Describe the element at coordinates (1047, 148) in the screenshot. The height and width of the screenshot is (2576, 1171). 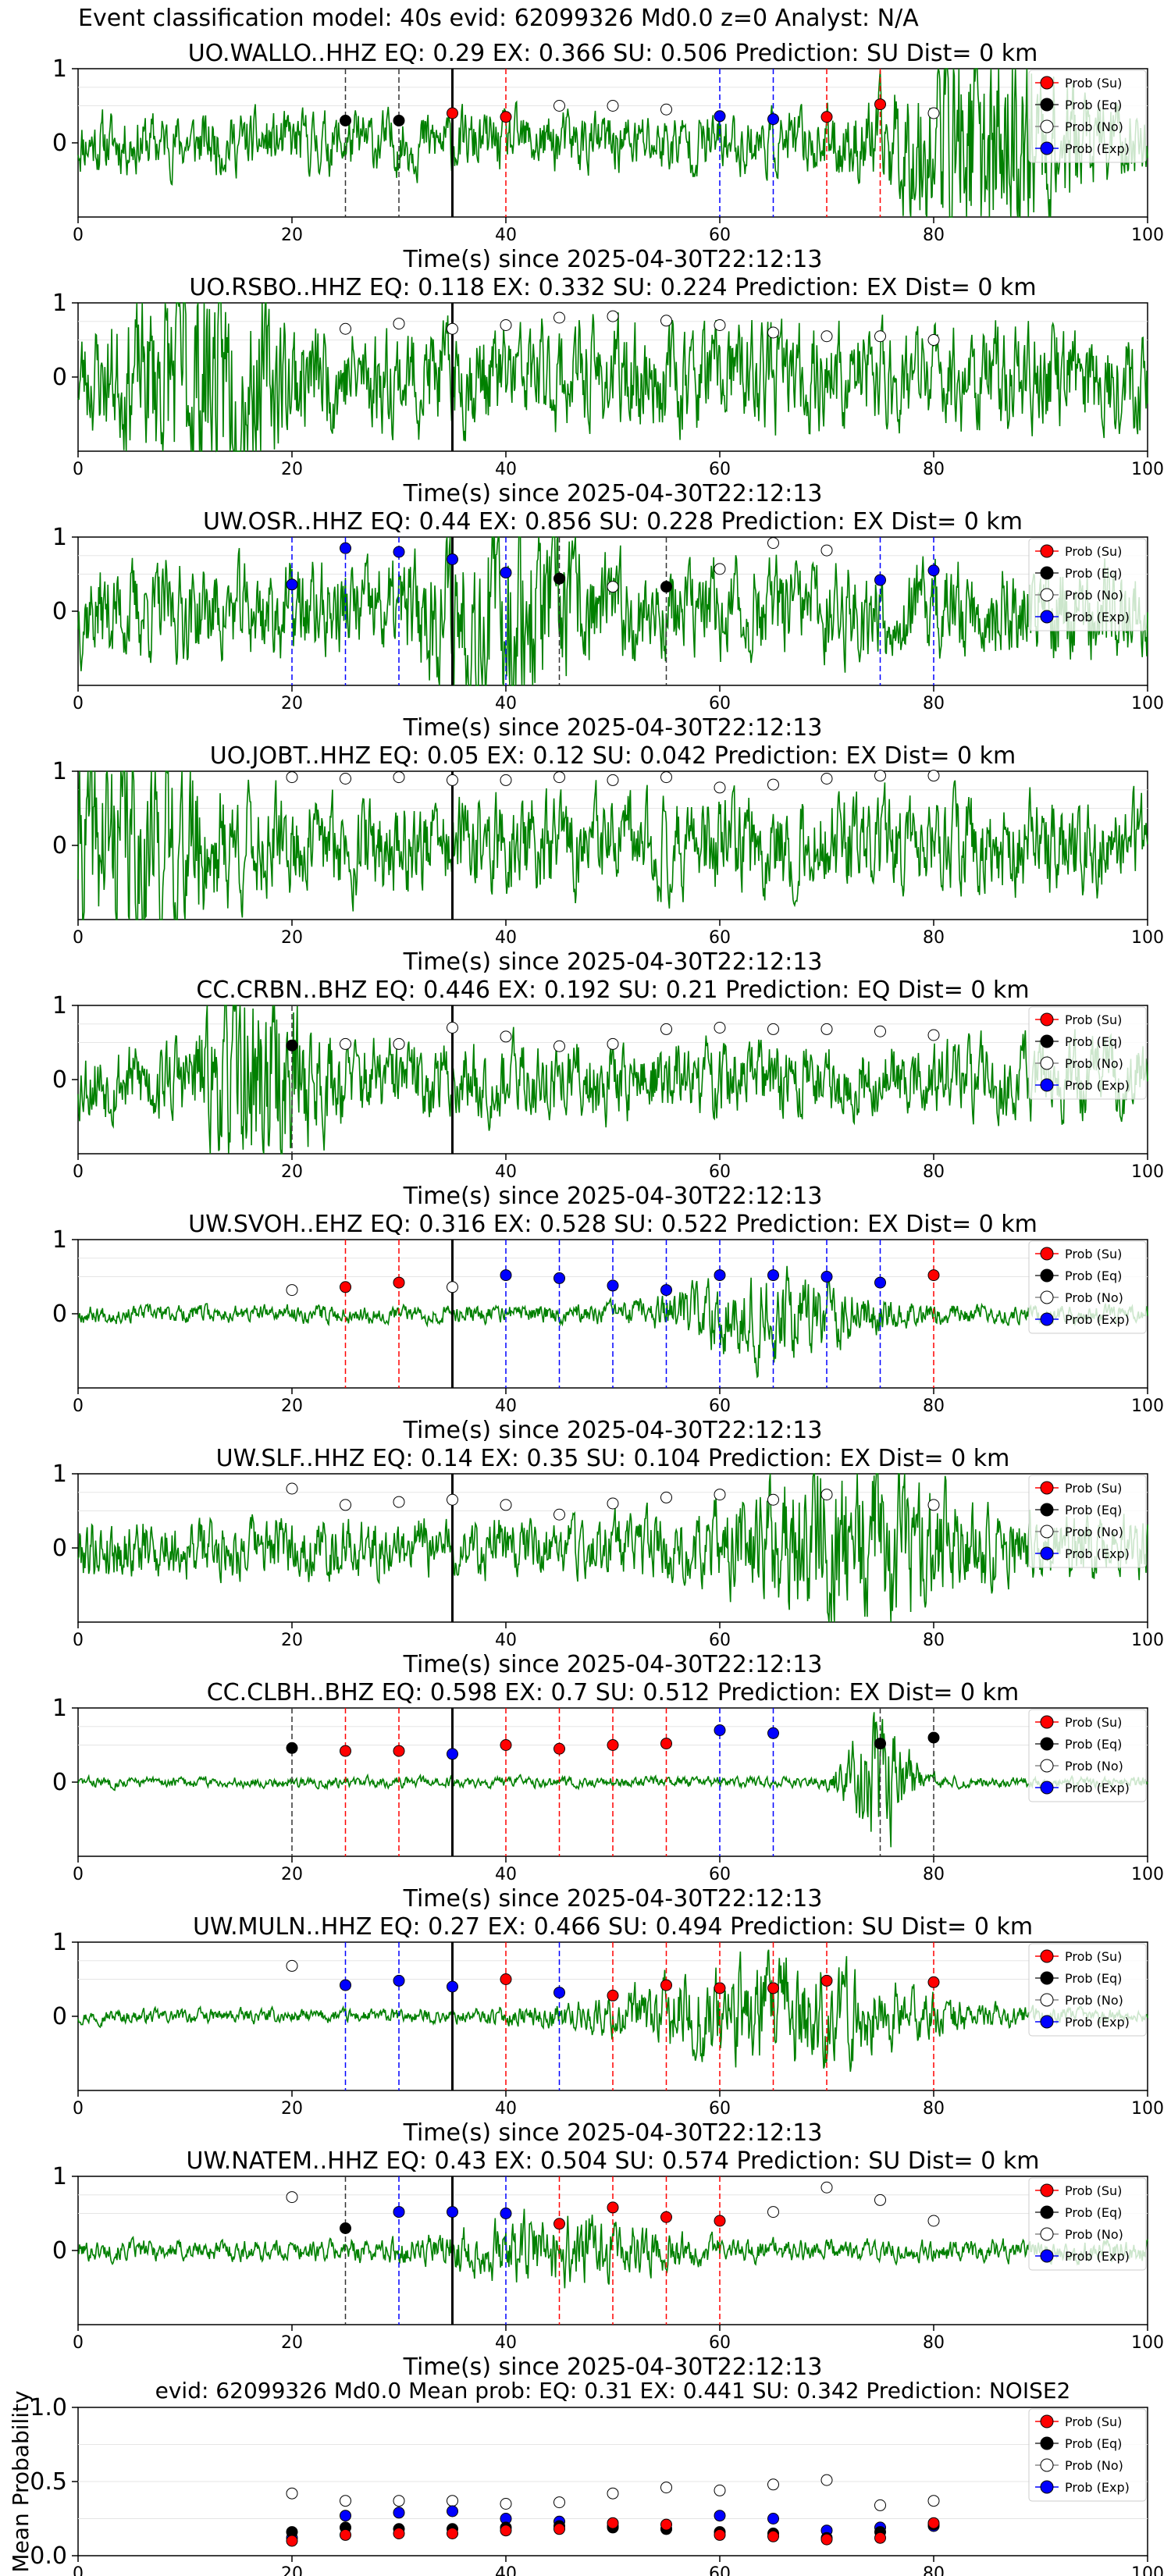
I see `legend-marker-exp` at that location.